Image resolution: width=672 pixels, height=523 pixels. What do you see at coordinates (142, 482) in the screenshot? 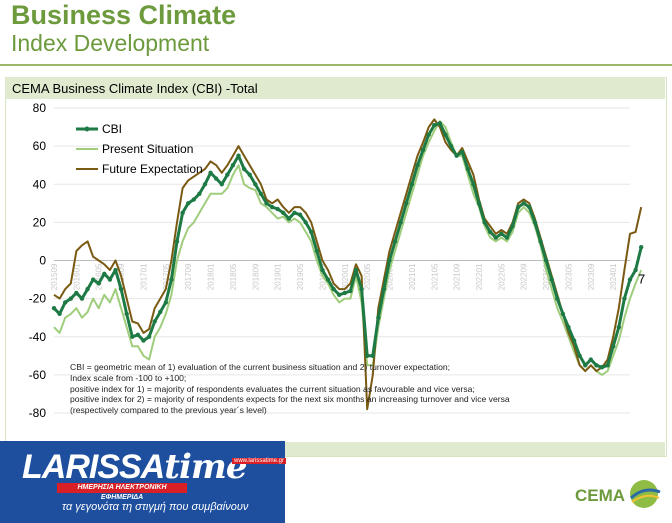
I see `larissatime-logo` at bounding box center [142, 482].